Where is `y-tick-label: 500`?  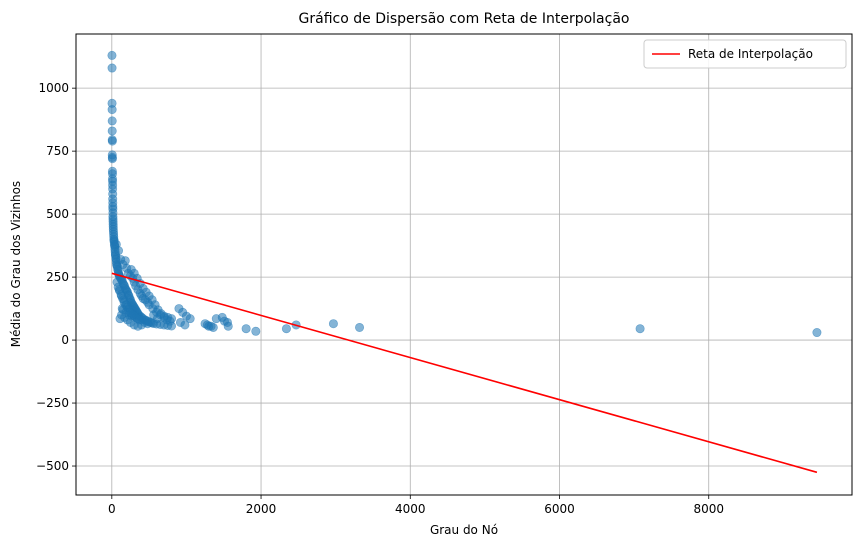 y-tick-label: 500 is located at coordinates (57, 214).